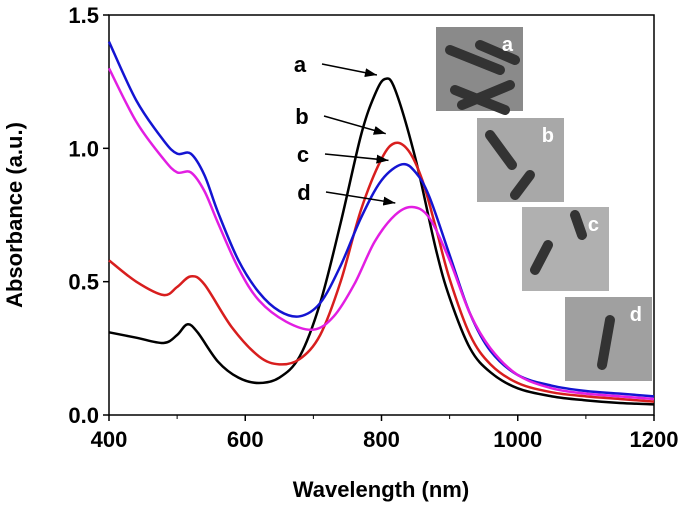 This screenshot has height=506, width=685. I want to click on inset-image-c, so click(565, 249).